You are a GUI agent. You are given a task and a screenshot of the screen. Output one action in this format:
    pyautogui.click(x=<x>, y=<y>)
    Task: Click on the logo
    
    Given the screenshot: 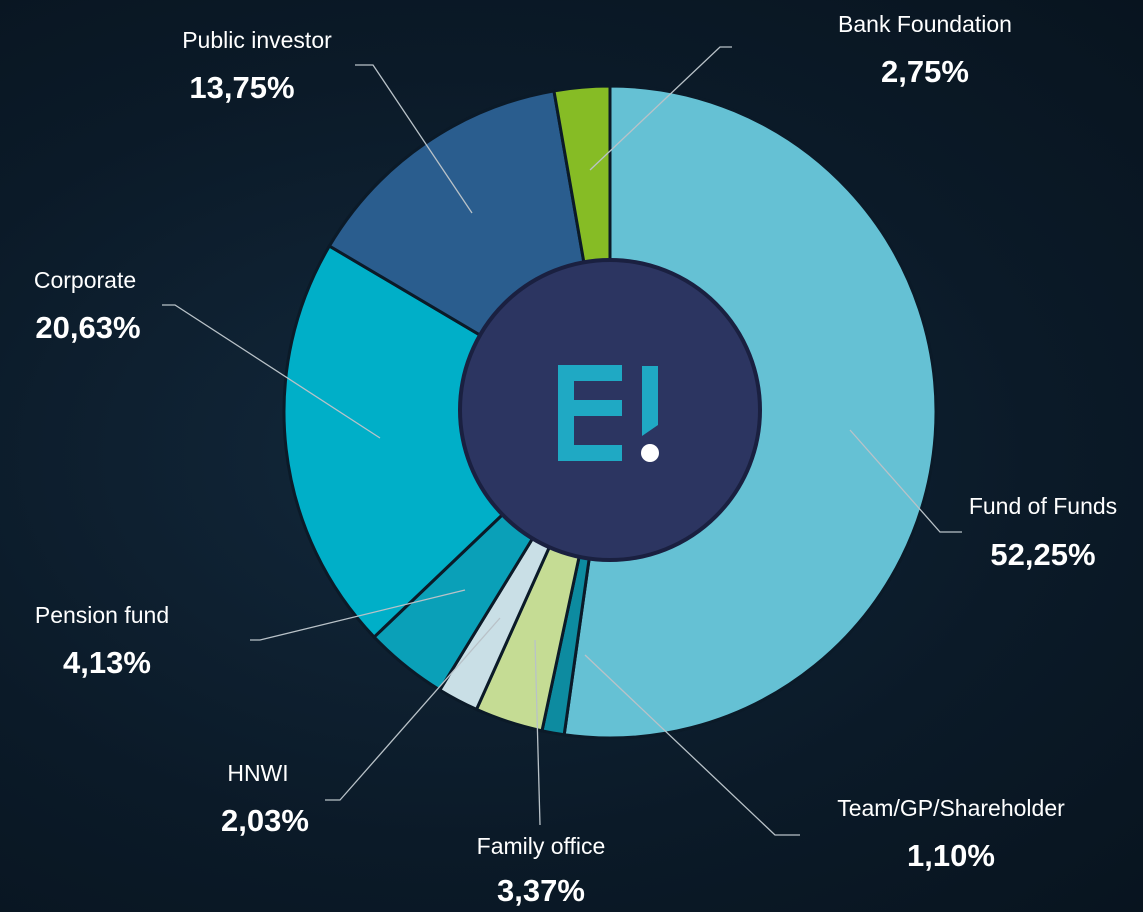 What is the action you would take?
    pyautogui.click(x=608, y=413)
    